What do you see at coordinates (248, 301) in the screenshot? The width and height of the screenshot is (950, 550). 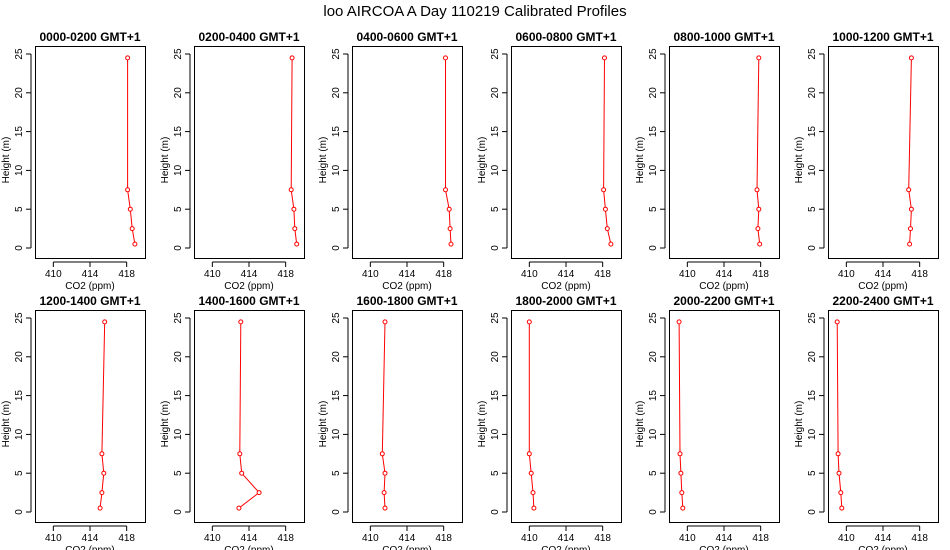 I see `panel-title: 1400-1600 GMT+1` at bounding box center [248, 301].